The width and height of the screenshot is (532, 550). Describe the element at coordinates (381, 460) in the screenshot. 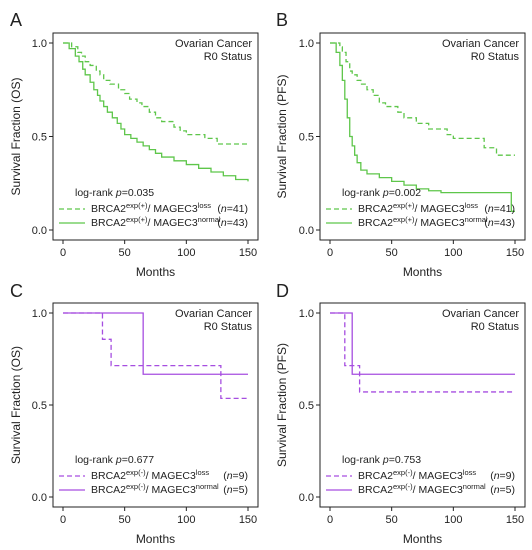

I see `logrank-text: log-rank p=0.753` at that location.